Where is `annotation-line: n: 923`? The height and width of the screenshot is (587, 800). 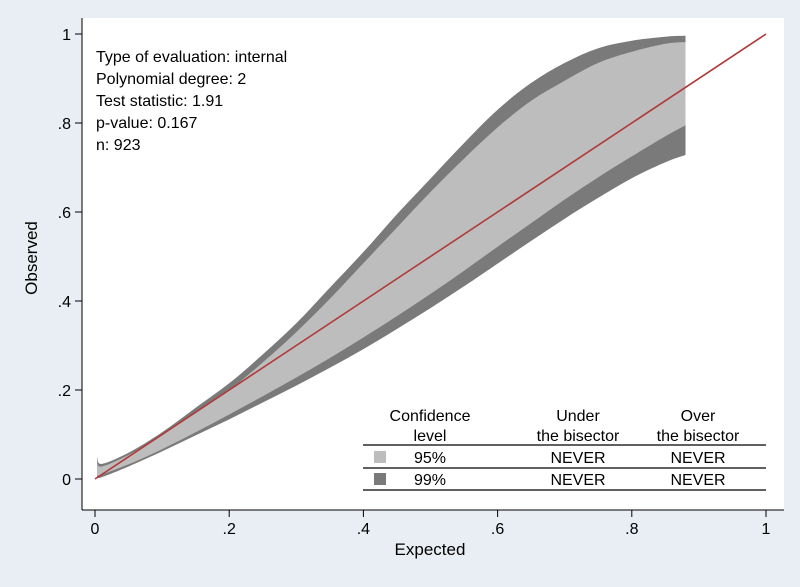
annotation-line: n: 923 is located at coordinates (118, 145).